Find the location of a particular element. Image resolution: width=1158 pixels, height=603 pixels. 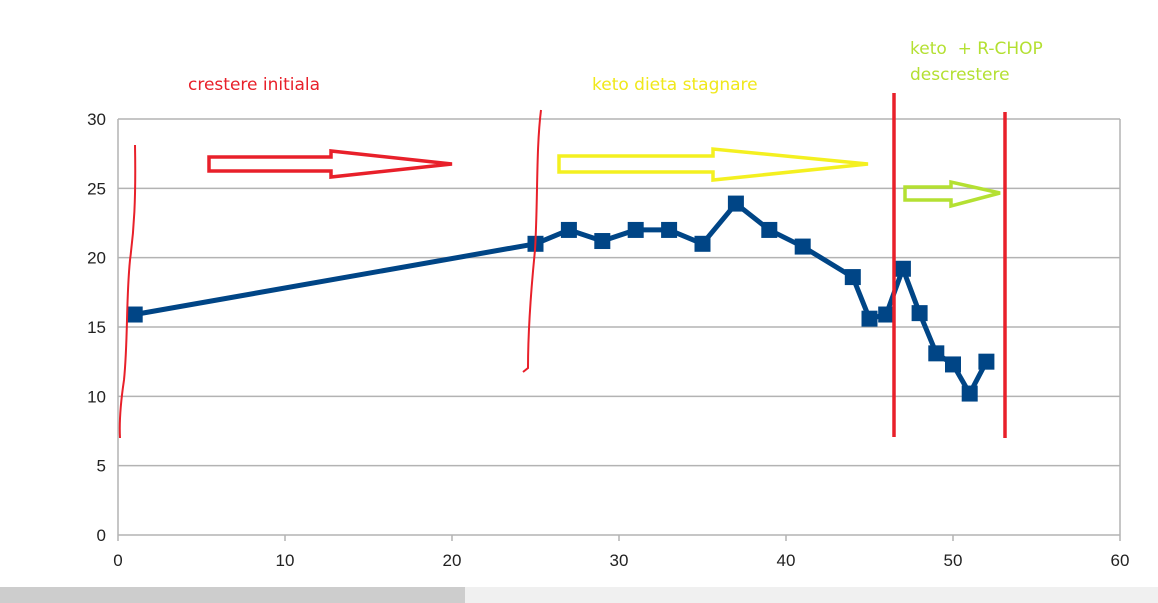

x-tick-label: 20 is located at coordinates (452, 560).